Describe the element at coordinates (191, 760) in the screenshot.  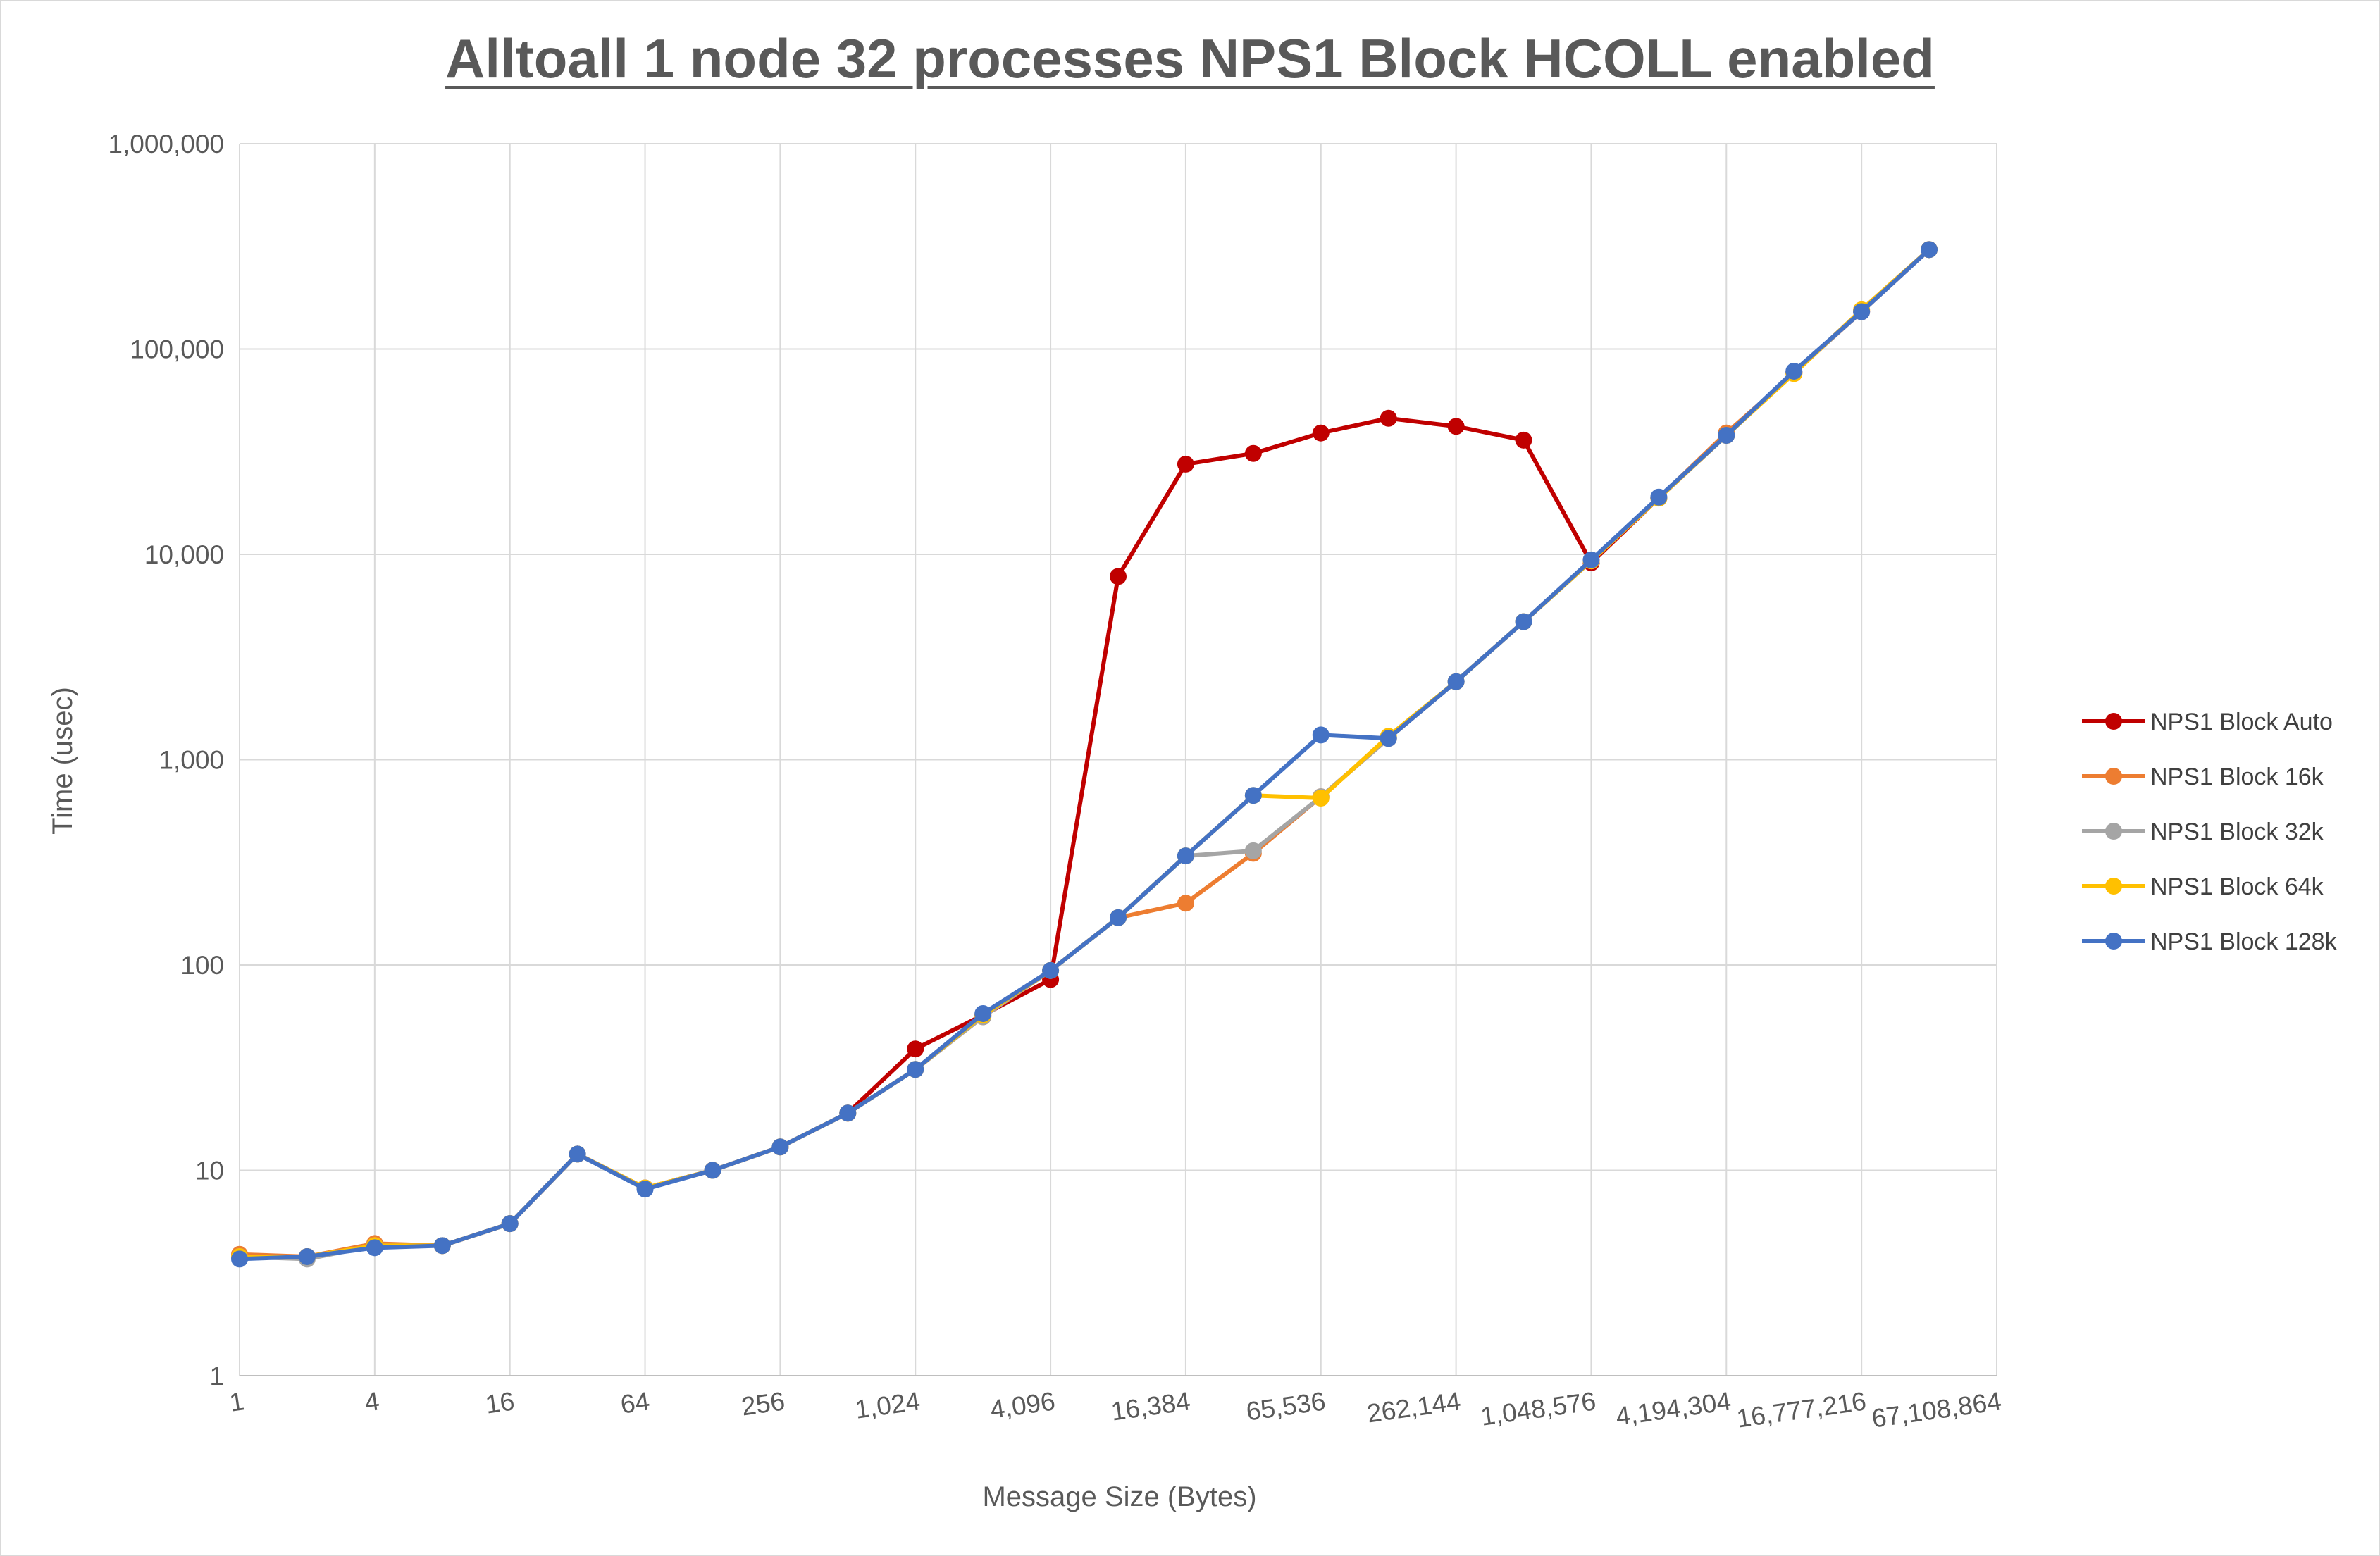
I see `y-tick-label: 1,000` at that location.